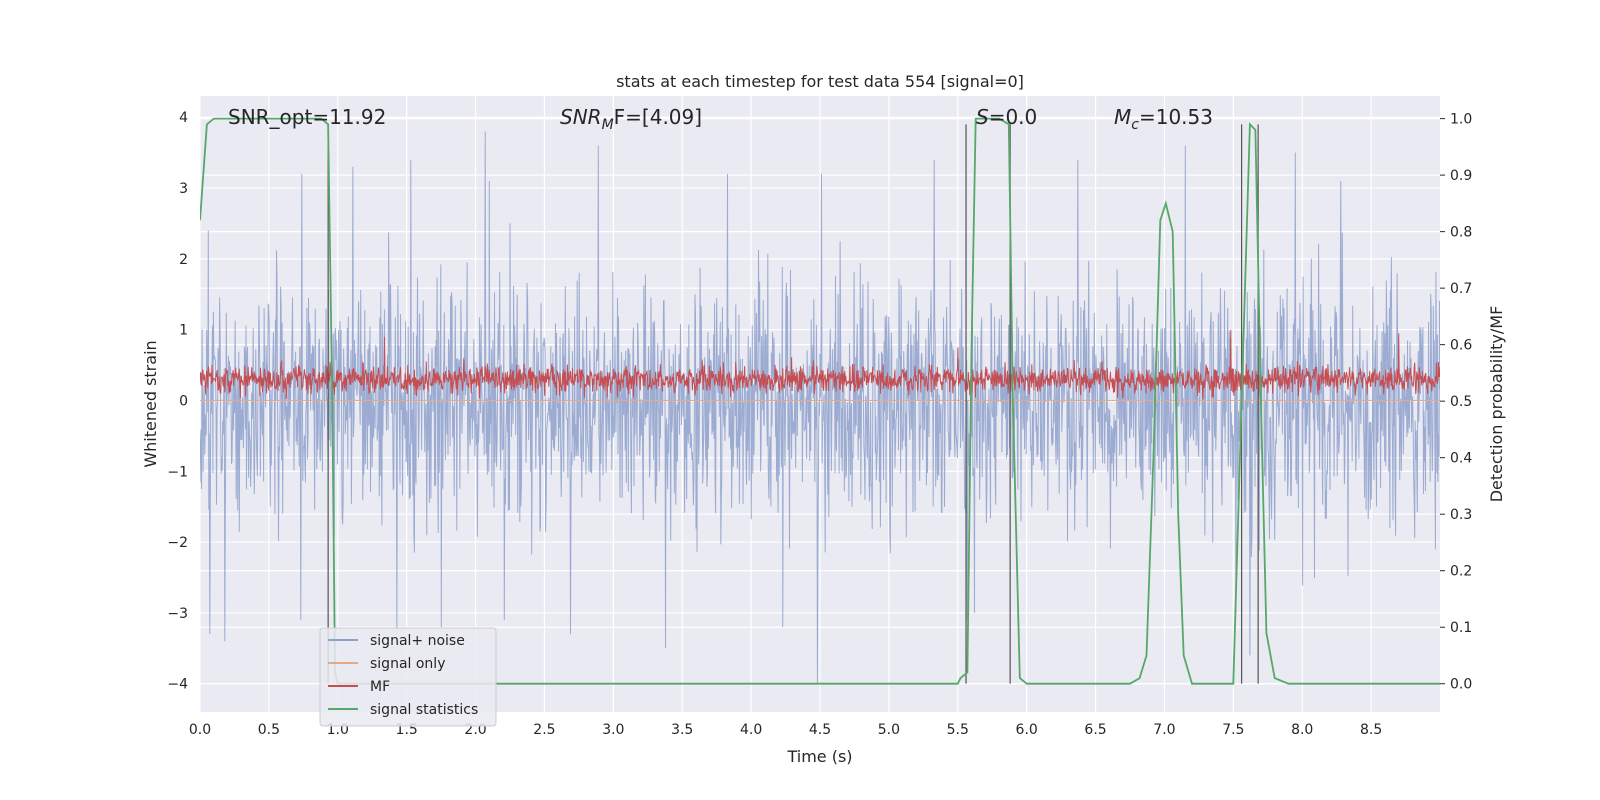 The image size is (1600, 800). I want to click on annotation-s-symbol: S, so click(982, 117).